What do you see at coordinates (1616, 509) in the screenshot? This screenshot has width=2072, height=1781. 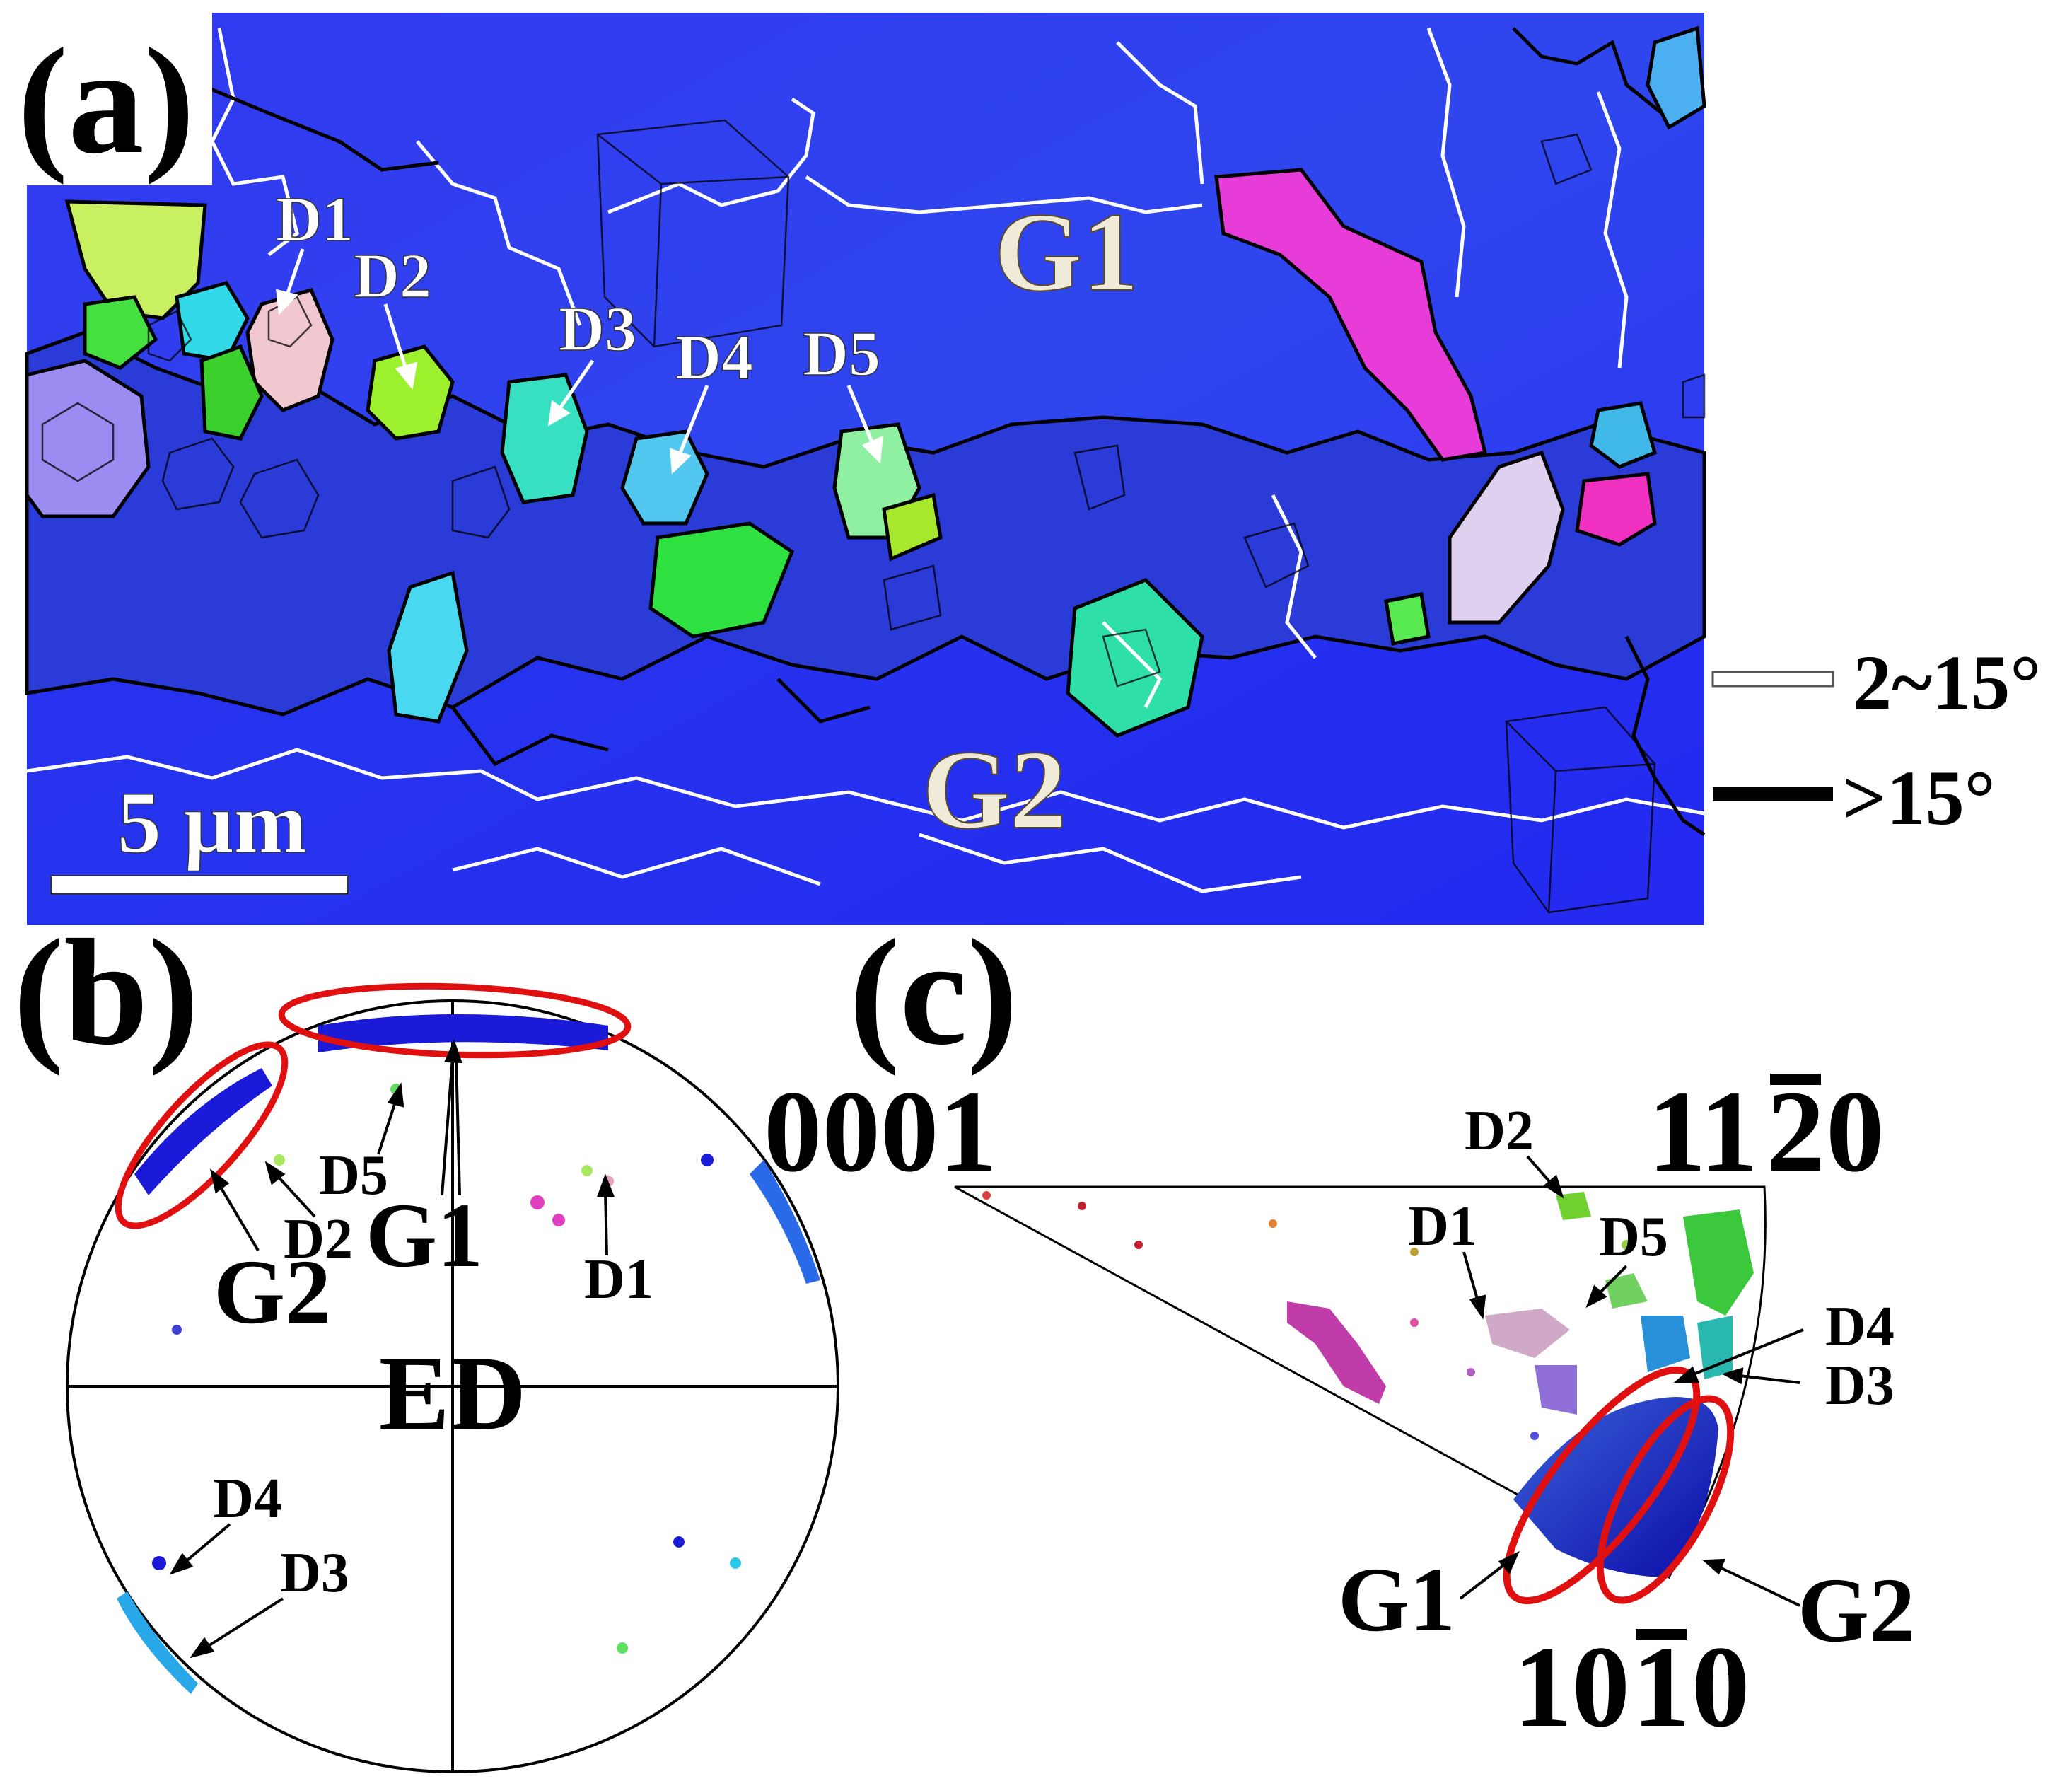 I see `grain-magenta-right` at bounding box center [1616, 509].